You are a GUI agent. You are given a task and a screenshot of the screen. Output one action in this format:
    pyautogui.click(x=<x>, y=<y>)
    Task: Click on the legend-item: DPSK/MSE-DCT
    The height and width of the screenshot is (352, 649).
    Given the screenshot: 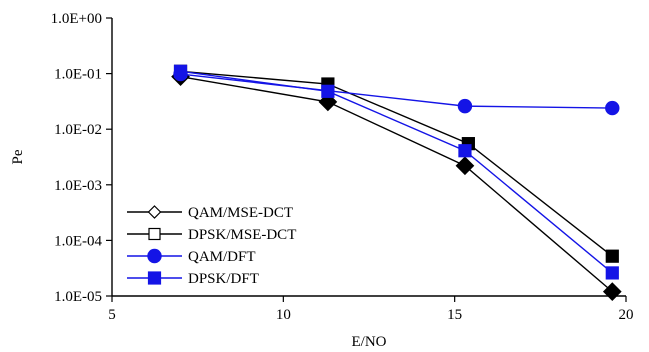 What is the action you would take?
    pyautogui.click(x=211, y=235)
    